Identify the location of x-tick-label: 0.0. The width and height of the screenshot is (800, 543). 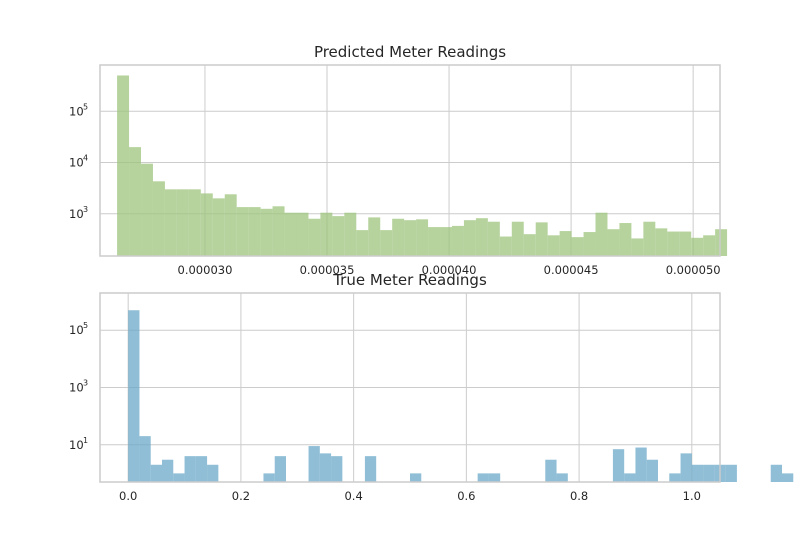
(128, 496).